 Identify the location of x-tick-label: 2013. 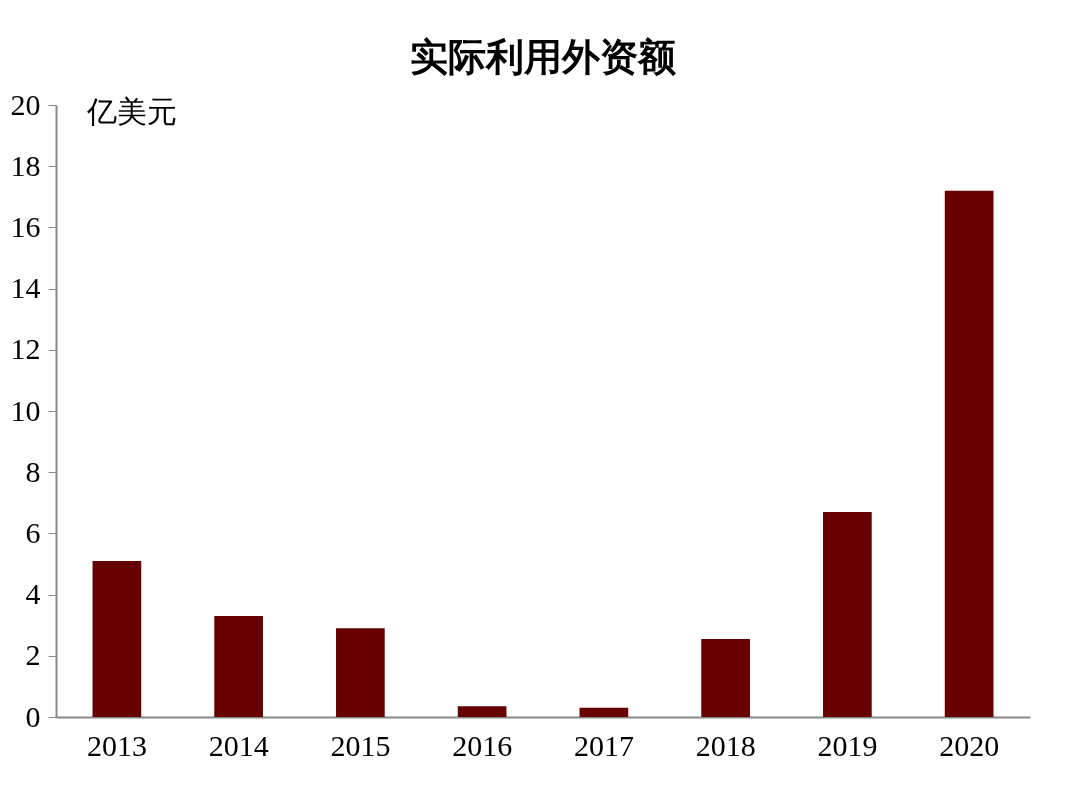
(116, 745).